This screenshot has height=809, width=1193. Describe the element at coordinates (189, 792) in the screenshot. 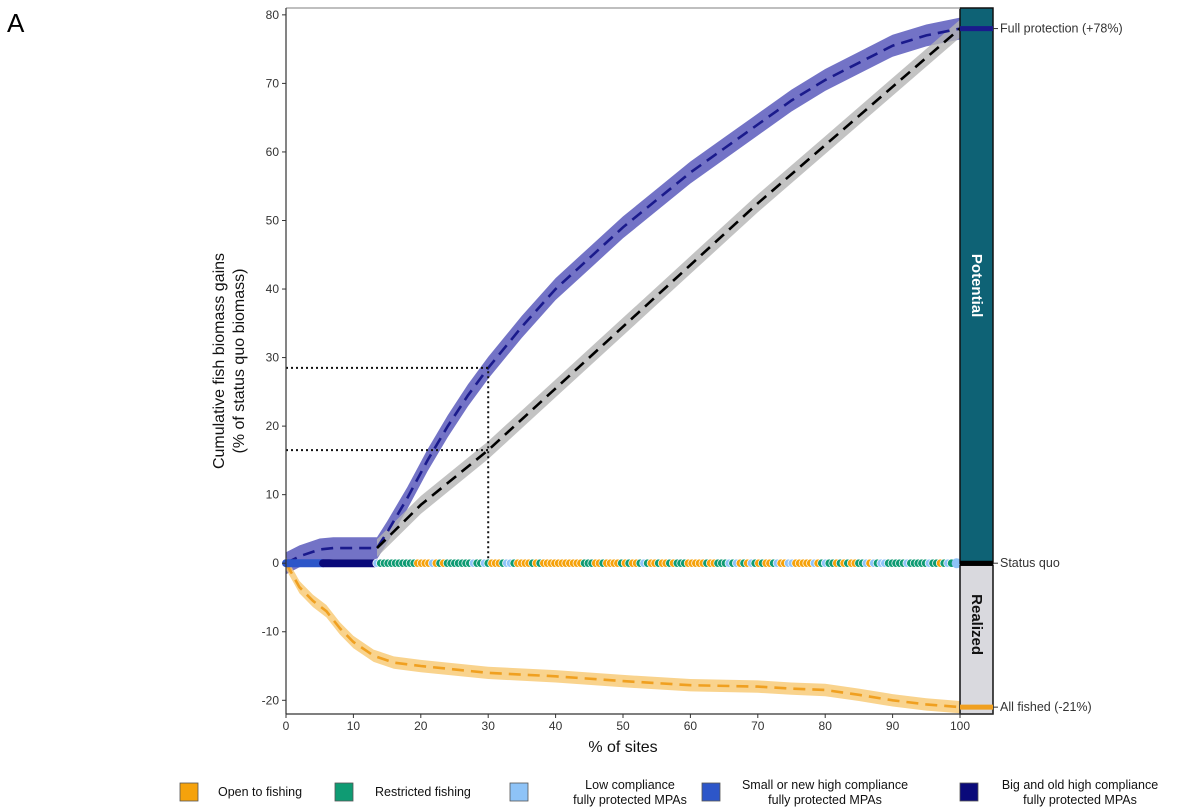

I see `legend-swatch-open` at that location.